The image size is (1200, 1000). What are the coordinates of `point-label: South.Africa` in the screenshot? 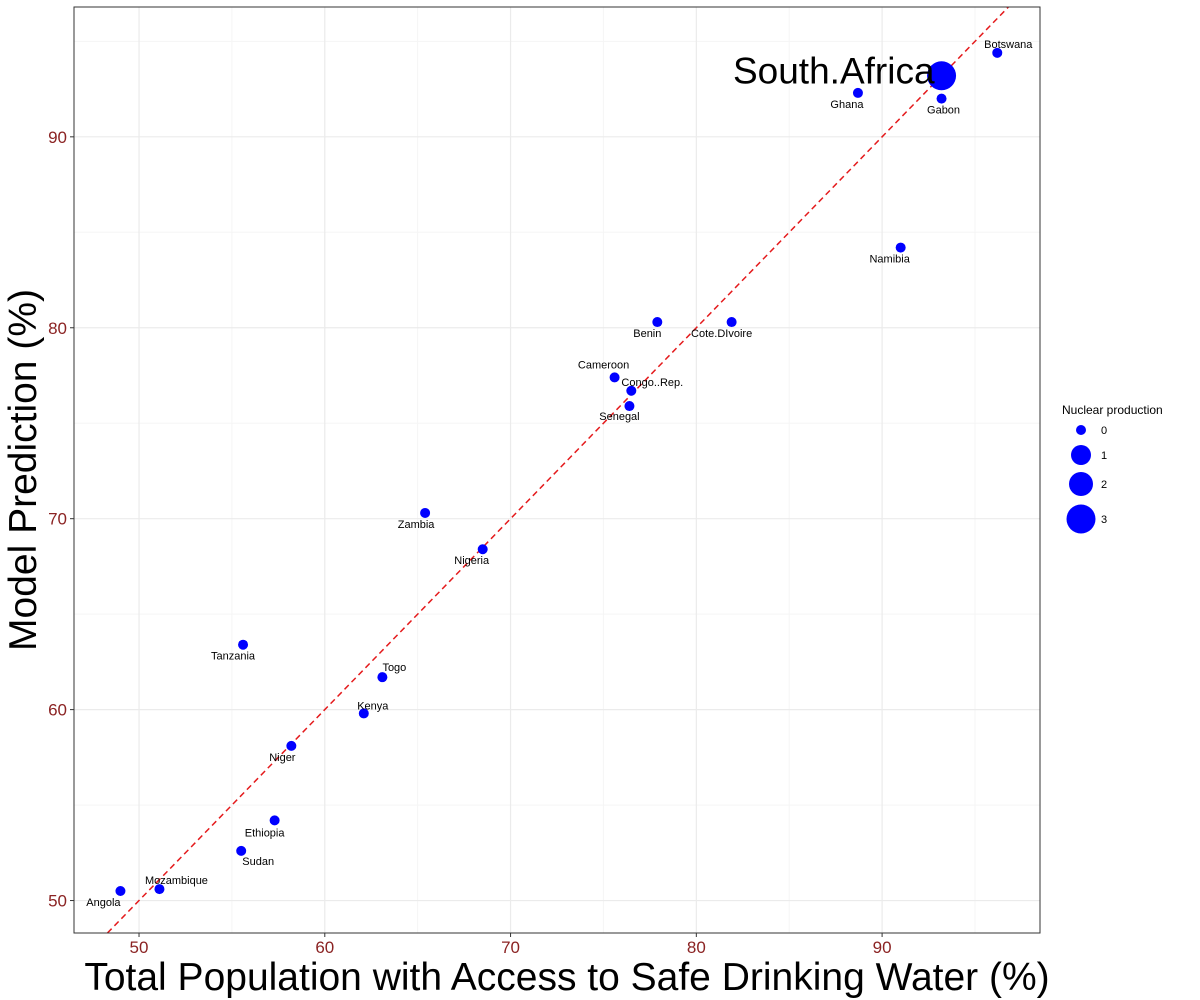 It's located at (834, 71).